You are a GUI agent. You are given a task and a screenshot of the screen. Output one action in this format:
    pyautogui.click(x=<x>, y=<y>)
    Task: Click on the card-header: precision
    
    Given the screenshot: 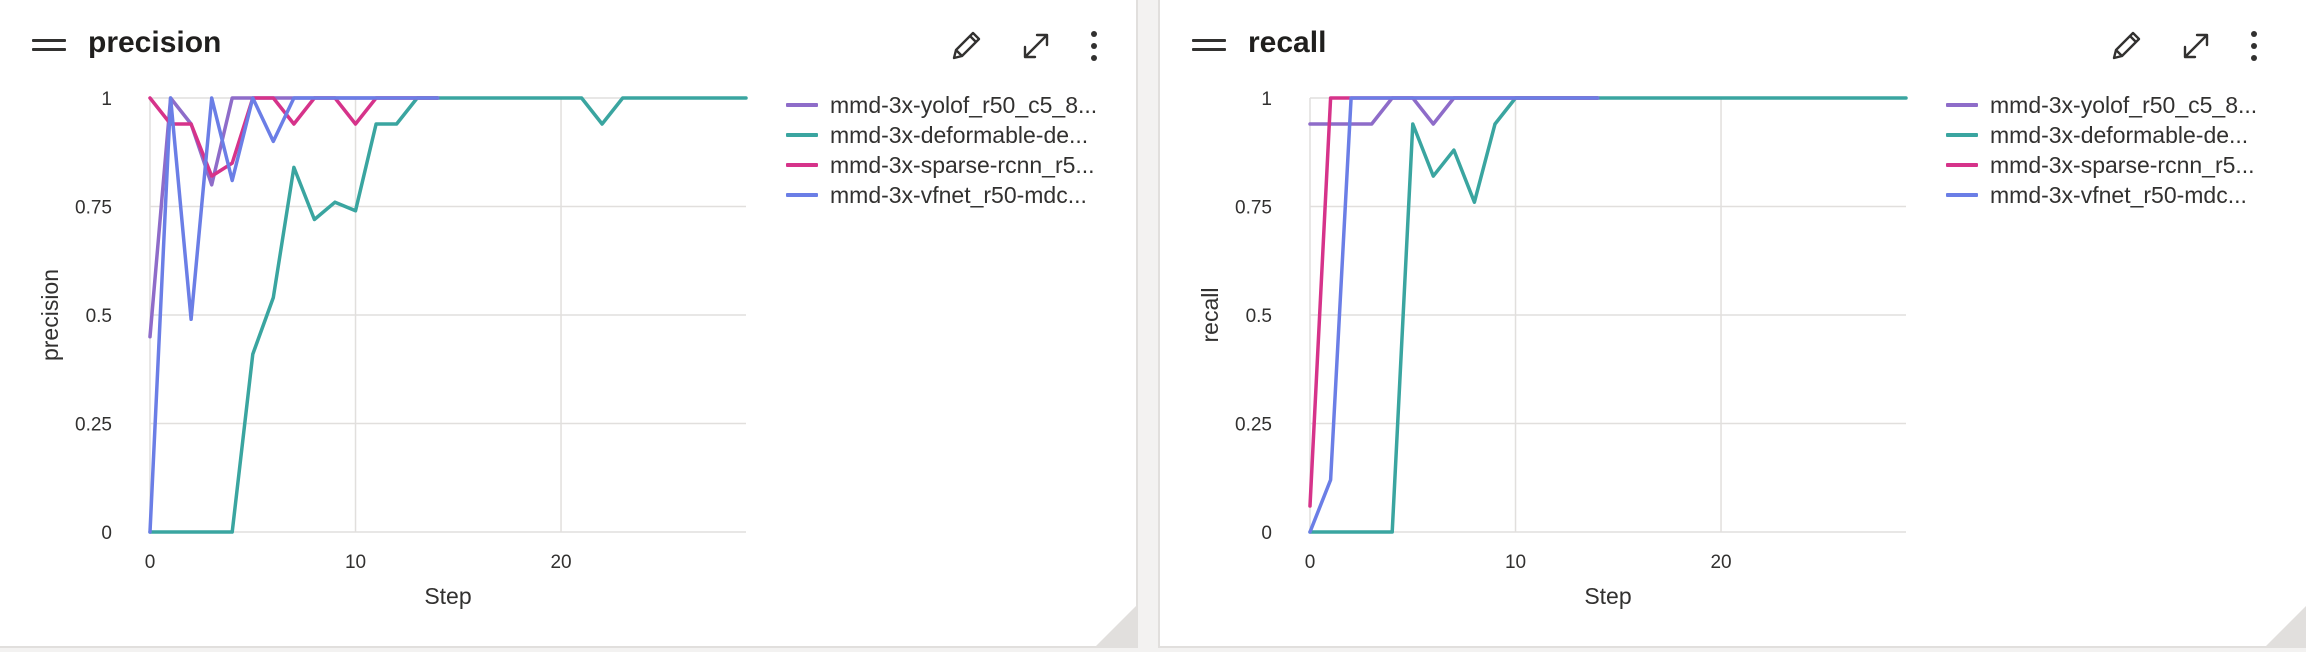 What is the action you would take?
    pyautogui.click(x=568, y=46)
    